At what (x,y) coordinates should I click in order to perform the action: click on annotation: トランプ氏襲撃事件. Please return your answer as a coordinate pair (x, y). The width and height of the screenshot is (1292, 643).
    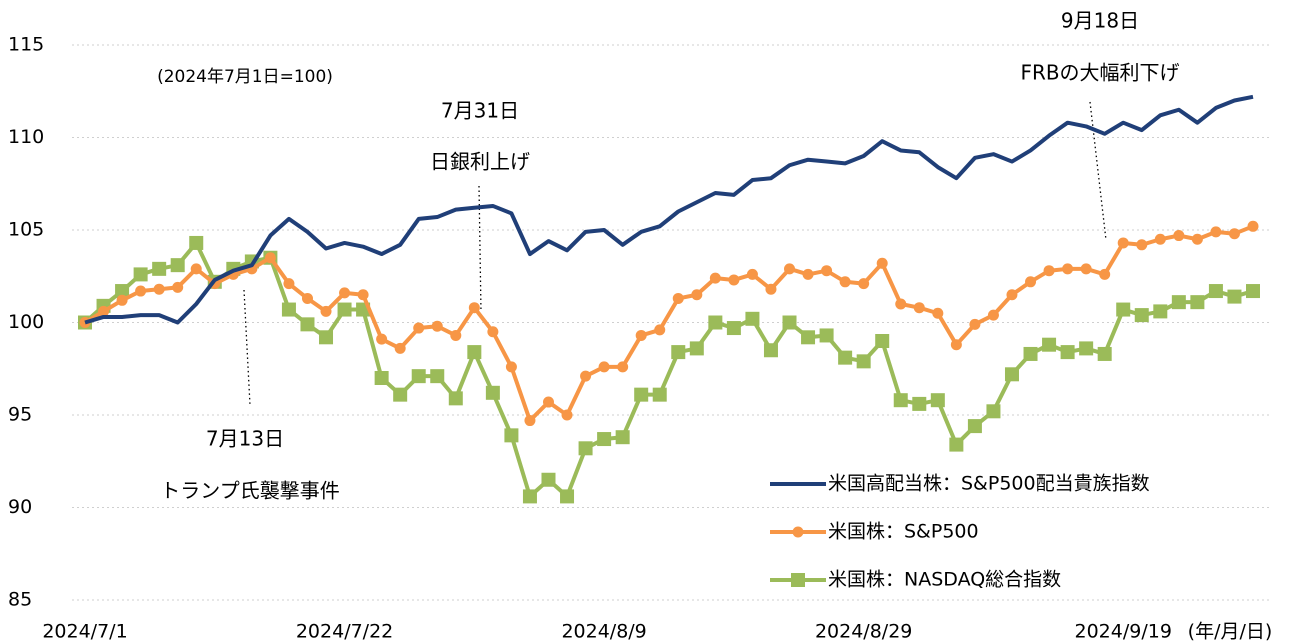
    Looking at the image, I should click on (249, 491).